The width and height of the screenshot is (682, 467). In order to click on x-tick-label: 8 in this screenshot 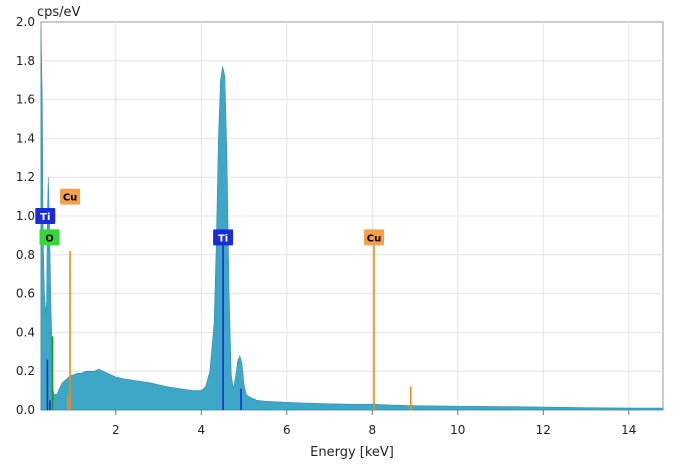, I will do `click(372, 430)`.